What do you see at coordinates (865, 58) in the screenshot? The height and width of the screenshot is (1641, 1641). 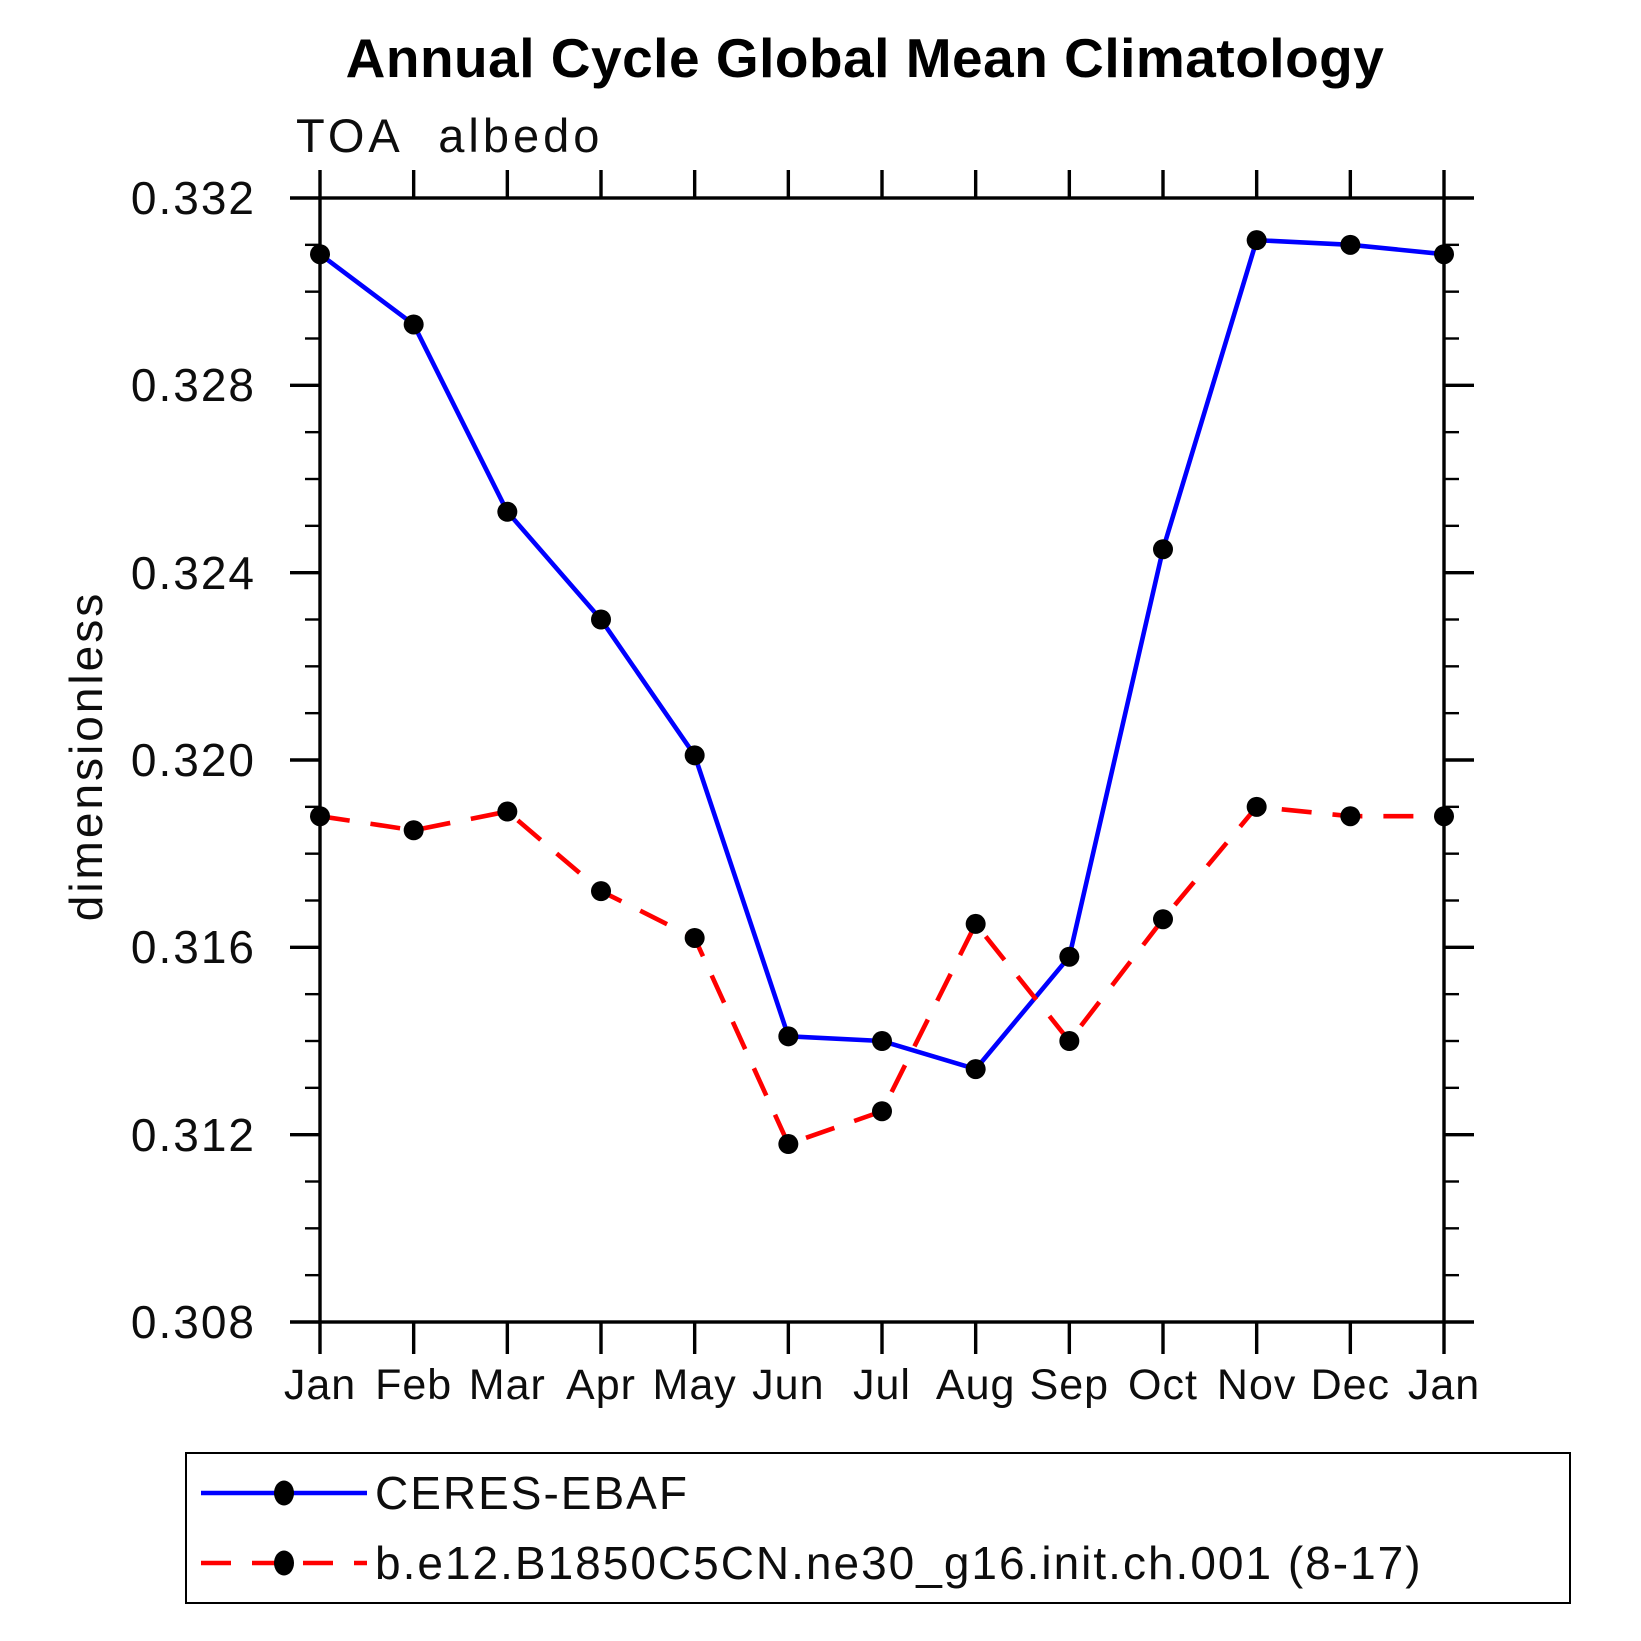 I see `chart-title: Annual Cycle Global Mean Climatology` at bounding box center [865, 58].